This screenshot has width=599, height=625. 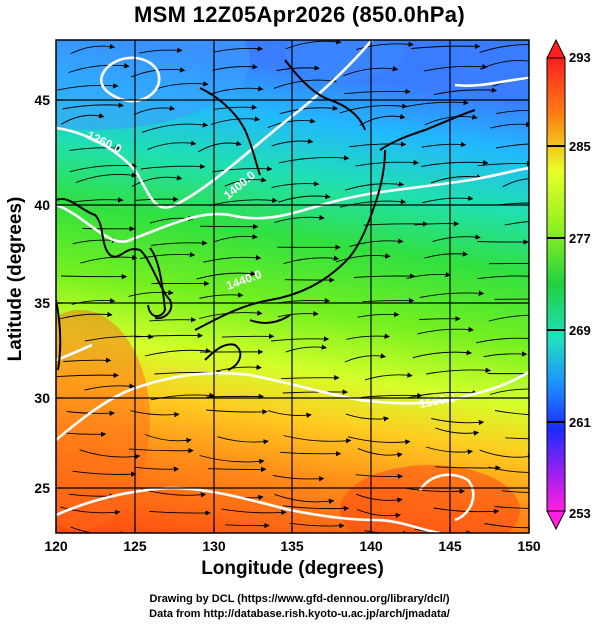 What do you see at coordinates (48, 294) in the screenshot?
I see `y-axis: 25 30 35 40 45` at bounding box center [48, 294].